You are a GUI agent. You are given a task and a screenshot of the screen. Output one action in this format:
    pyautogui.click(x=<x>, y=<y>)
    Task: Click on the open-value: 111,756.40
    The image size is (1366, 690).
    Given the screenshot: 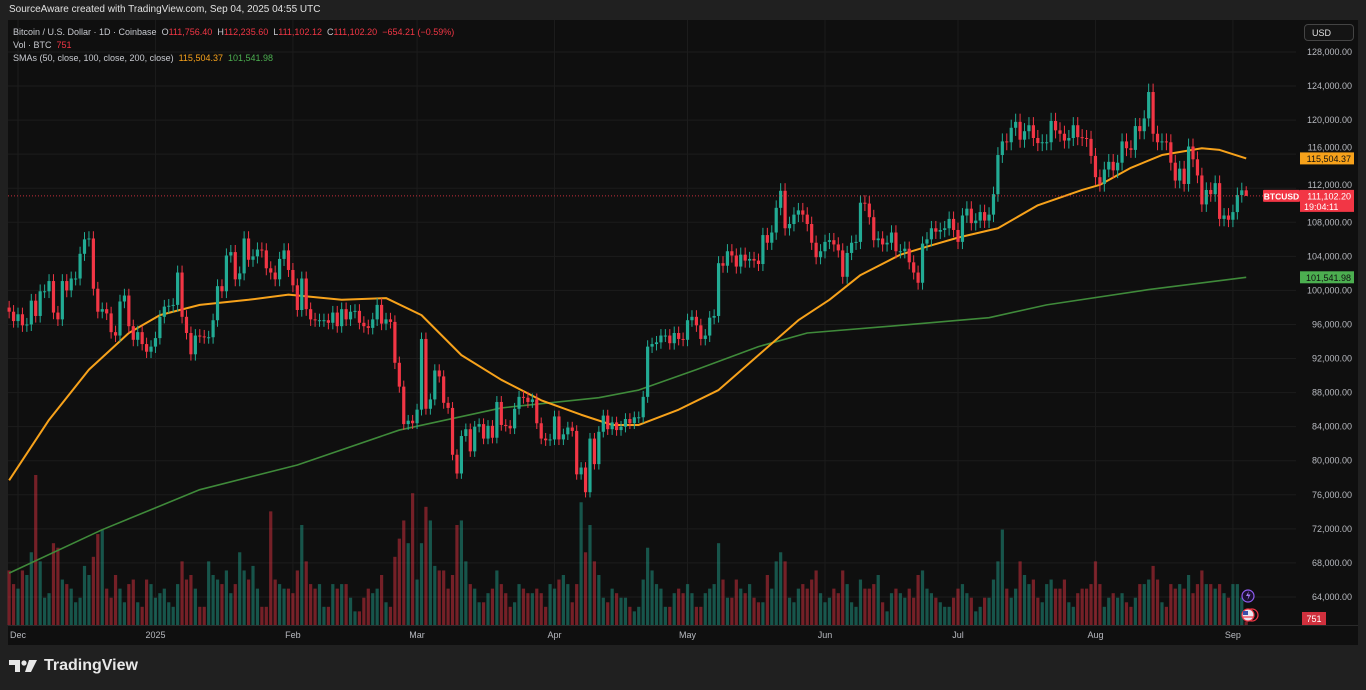 What is the action you would take?
    pyautogui.click(x=190, y=32)
    